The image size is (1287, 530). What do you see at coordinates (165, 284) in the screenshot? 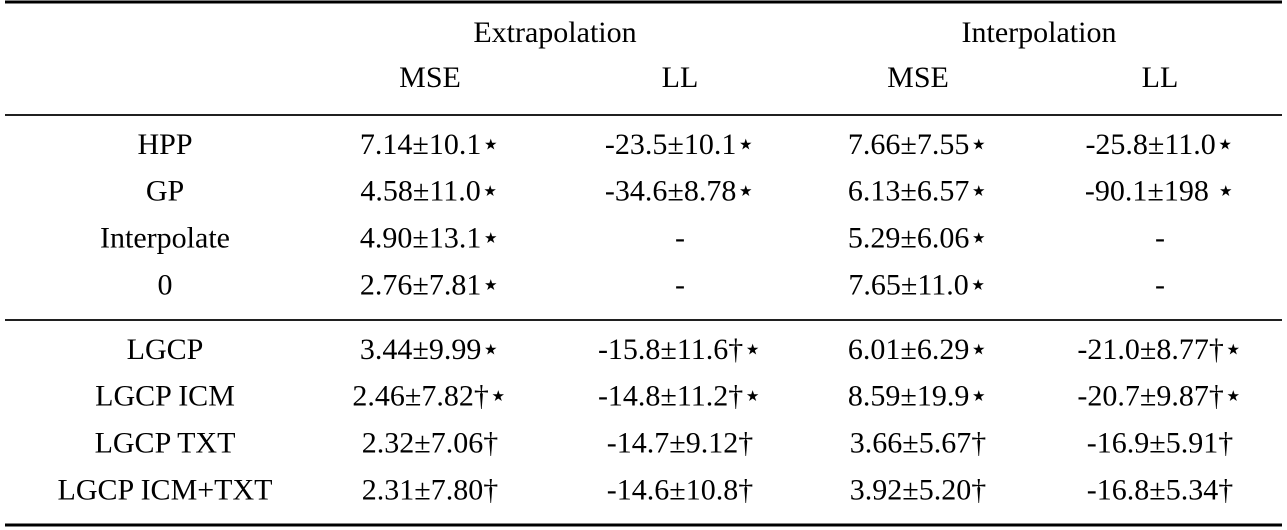
I see `row-label: 0` at bounding box center [165, 284].